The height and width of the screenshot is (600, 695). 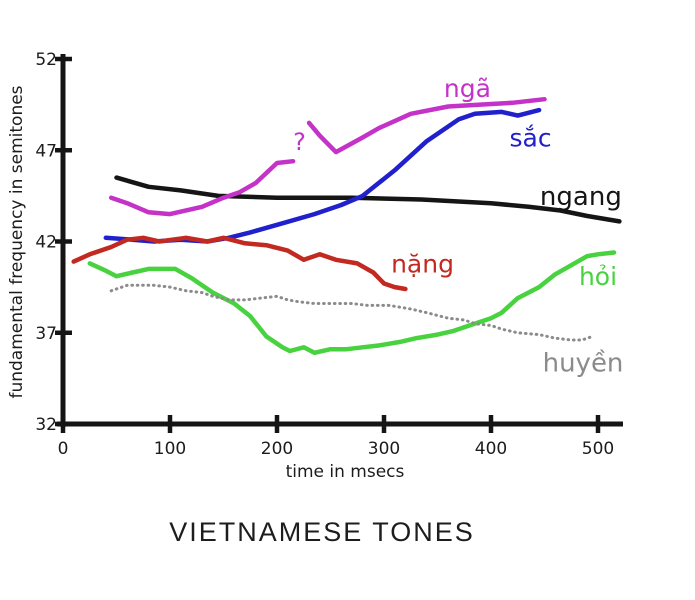 What do you see at coordinates (170, 449) in the screenshot?
I see `x-tick-label: 100` at bounding box center [170, 449].